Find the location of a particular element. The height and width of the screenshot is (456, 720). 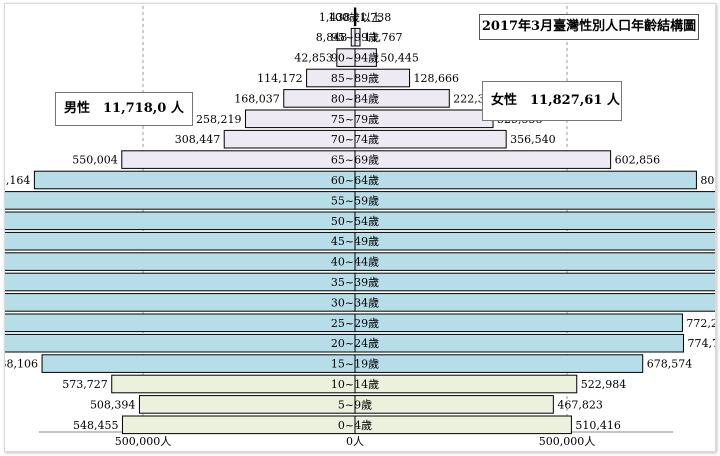

female-value-label: 805,262 is located at coordinates (707, 180).